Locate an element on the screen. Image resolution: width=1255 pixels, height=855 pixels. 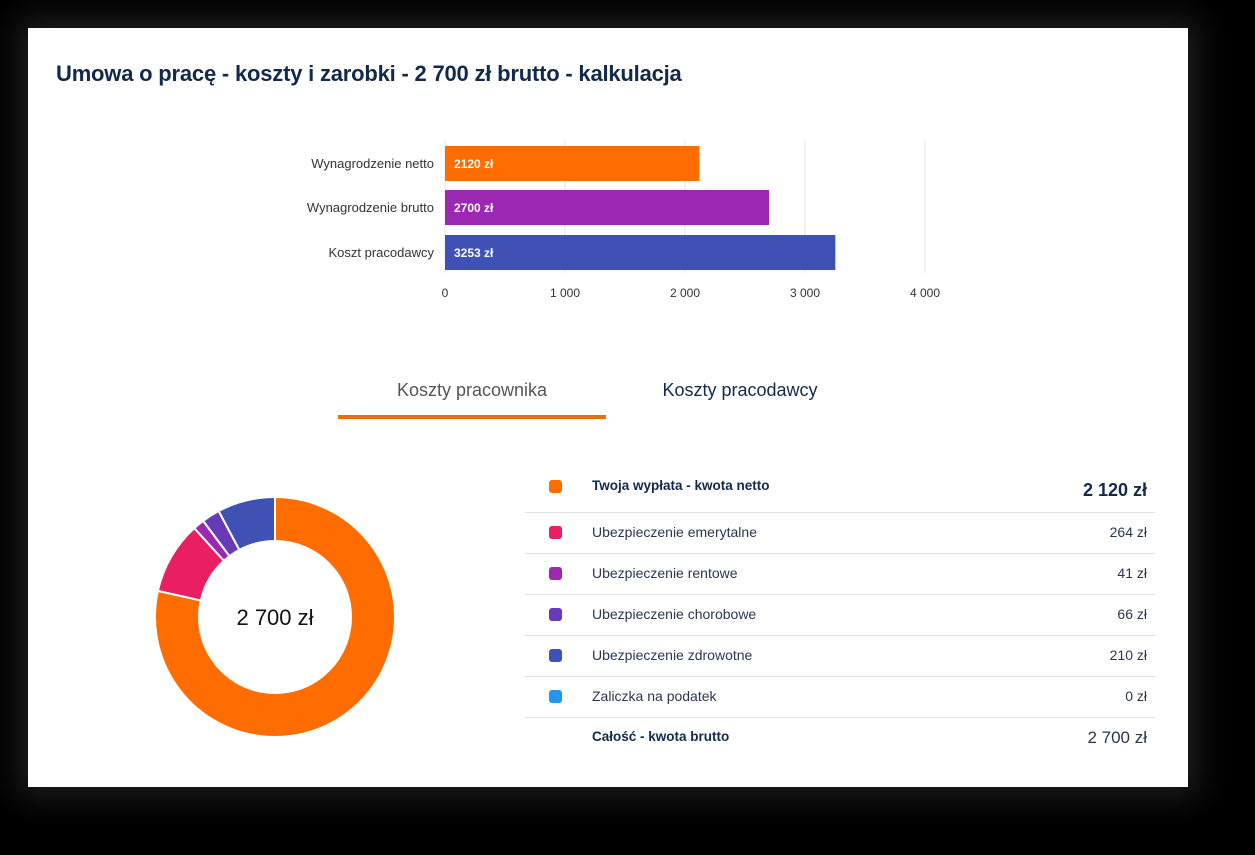
donut-chart: 2 700 zł is located at coordinates (275, 616).